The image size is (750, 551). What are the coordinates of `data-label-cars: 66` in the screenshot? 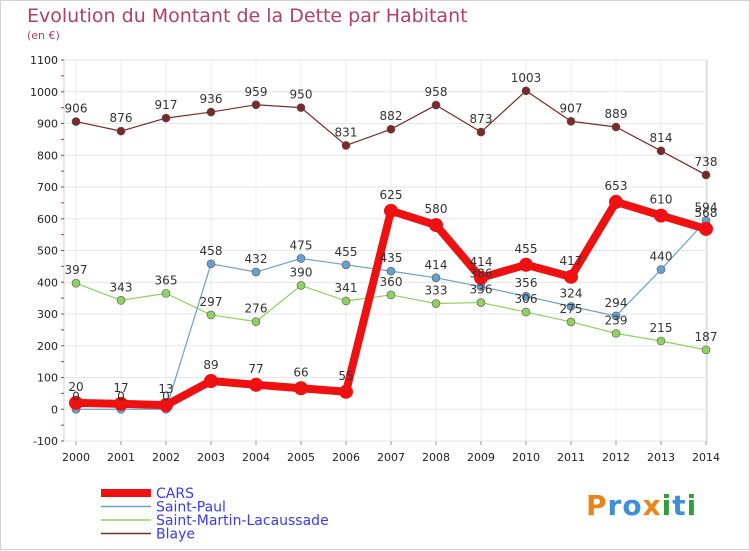 It's located at (300, 372).